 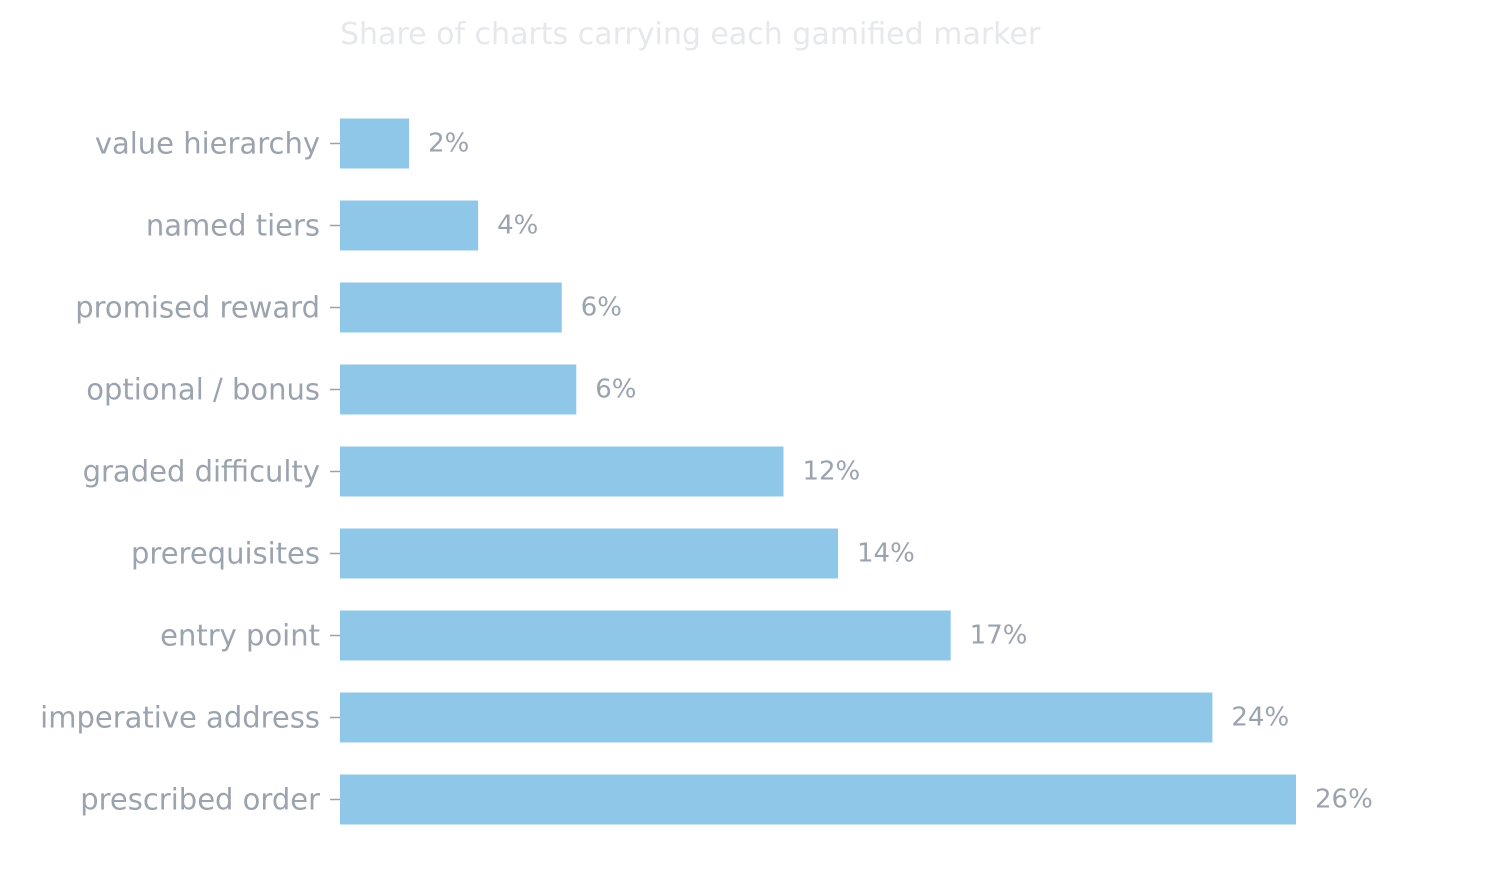 What do you see at coordinates (1260, 718) in the screenshot?
I see `value-label: 24%` at bounding box center [1260, 718].